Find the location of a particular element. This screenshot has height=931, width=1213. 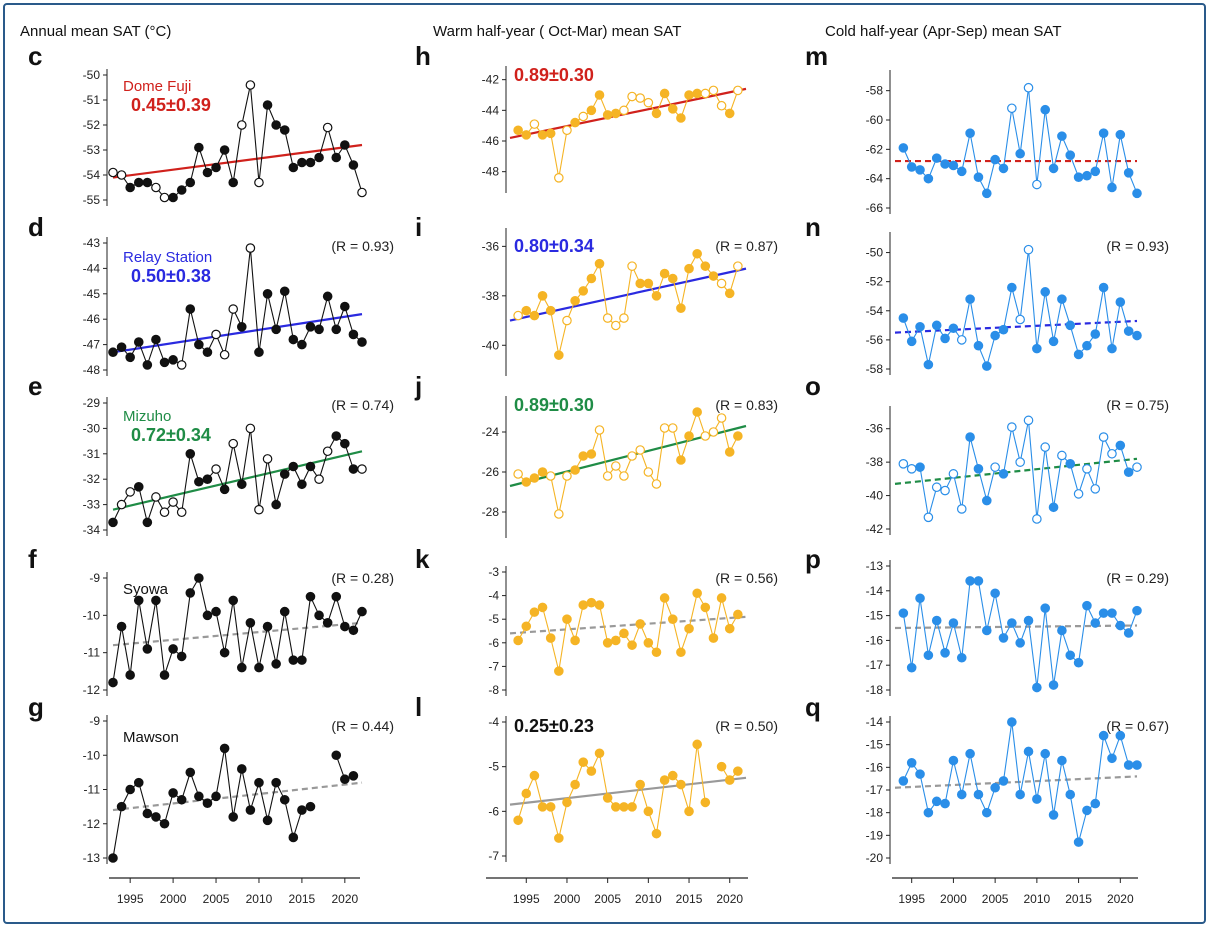

station-name: Relay Station is located at coordinates (167, 257).